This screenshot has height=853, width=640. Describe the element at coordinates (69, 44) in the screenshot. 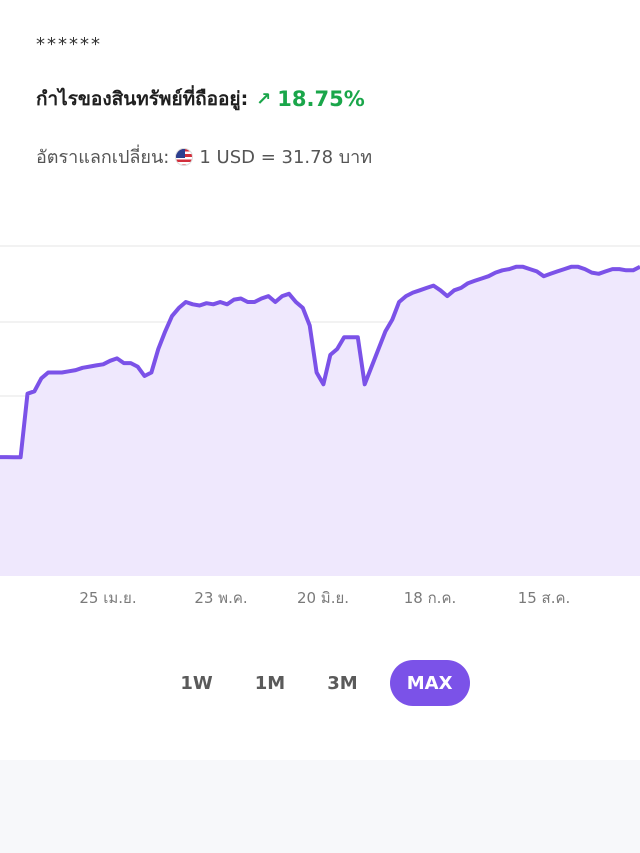

I see `masked-balance: ******` at that location.